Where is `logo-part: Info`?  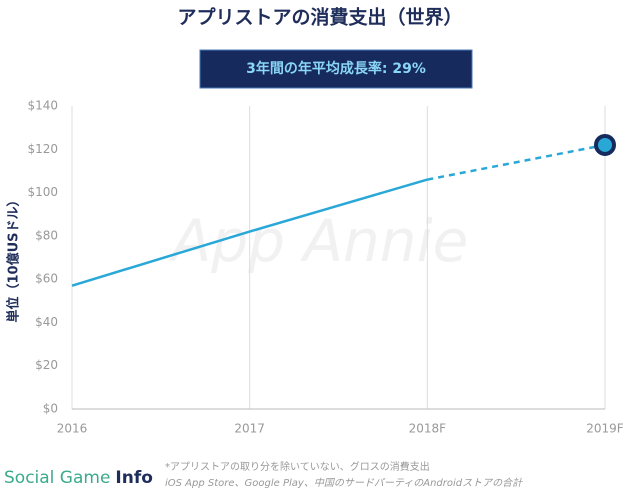 logo-part: Info is located at coordinates (134, 478).